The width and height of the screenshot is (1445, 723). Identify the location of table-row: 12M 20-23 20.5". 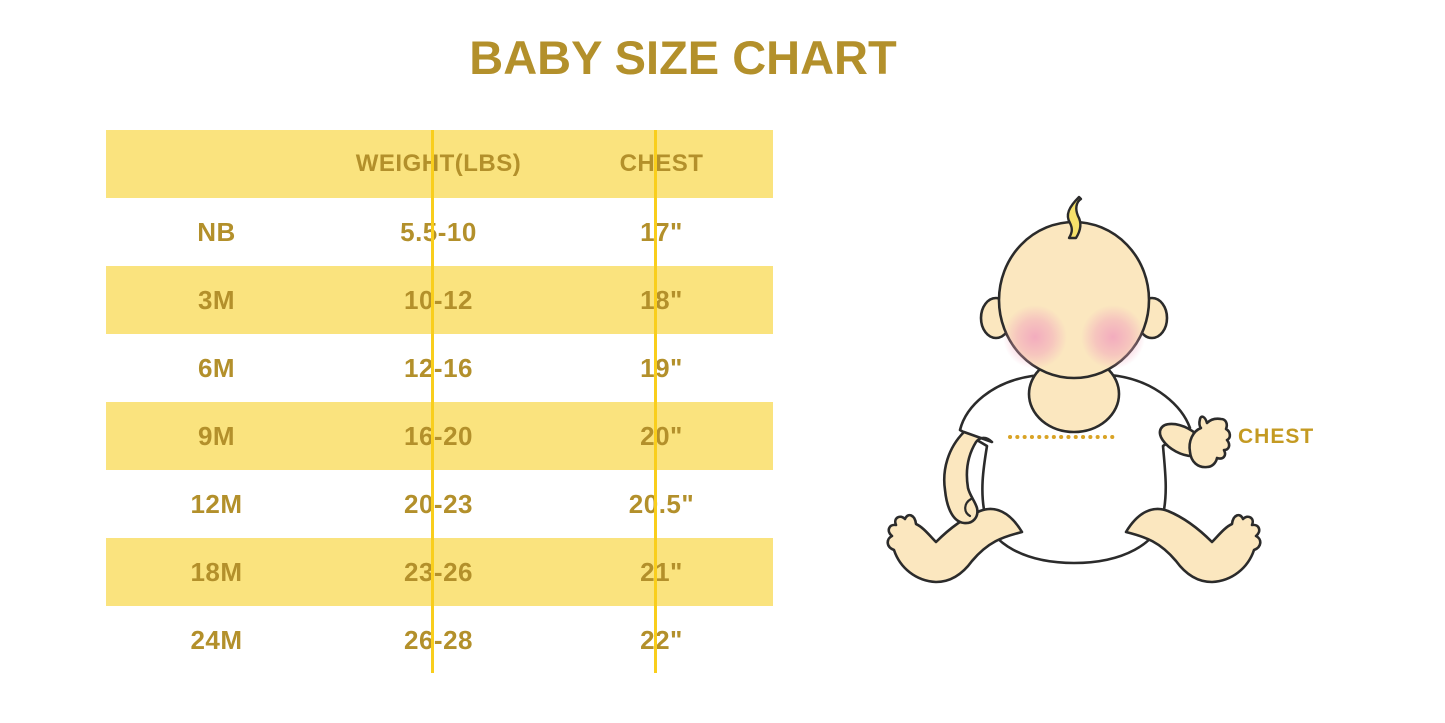
(439, 504).